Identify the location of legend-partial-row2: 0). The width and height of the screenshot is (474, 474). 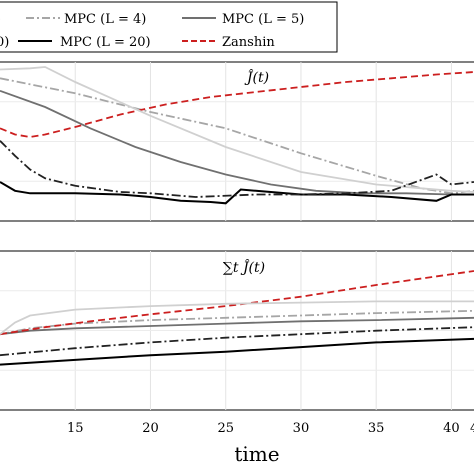
(4, 42).